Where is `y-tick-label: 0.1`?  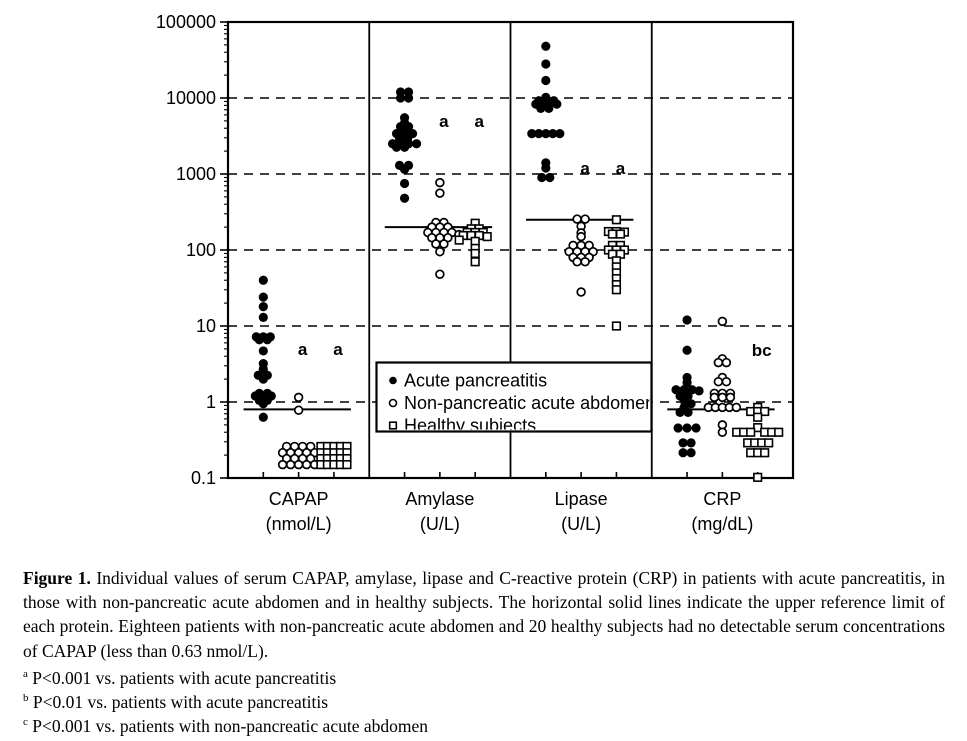
y-tick-label: 0.1 is located at coordinates (203, 478).